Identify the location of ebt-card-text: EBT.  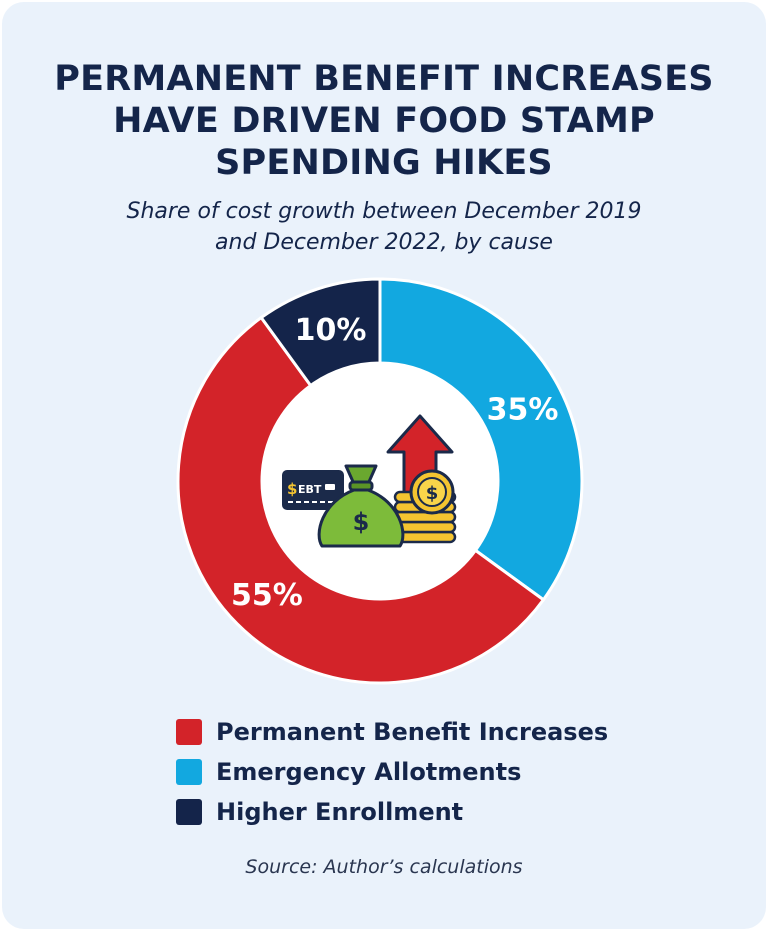
(310, 489).